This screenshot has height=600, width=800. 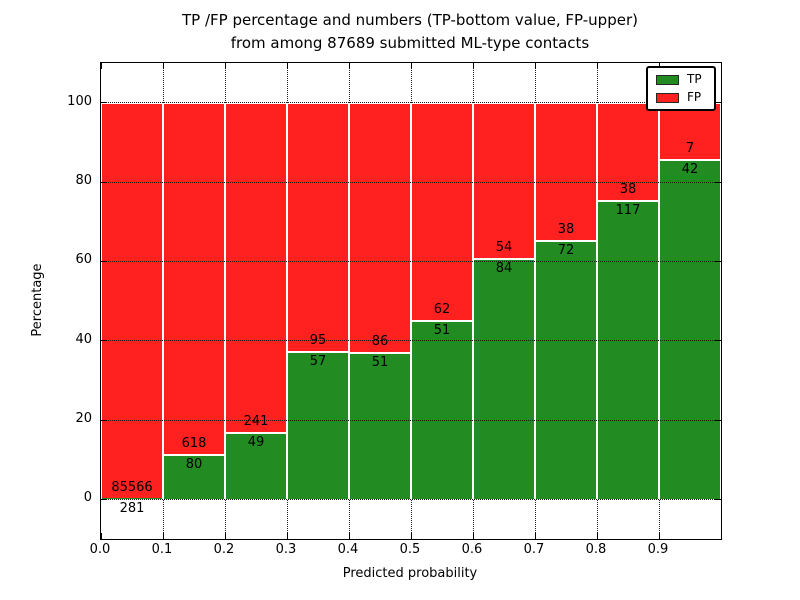 I want to click on x-tick-label: 0.8, so click(x=596, y=549).